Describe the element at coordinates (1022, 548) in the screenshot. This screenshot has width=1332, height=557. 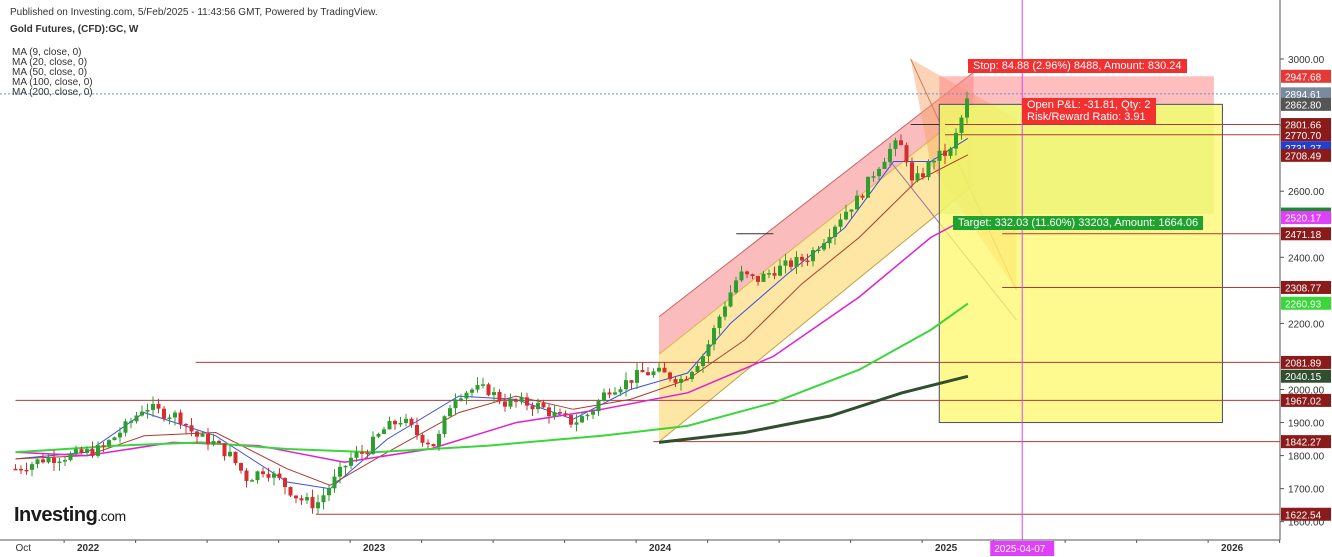
I see `date-highlight-box` at that location.